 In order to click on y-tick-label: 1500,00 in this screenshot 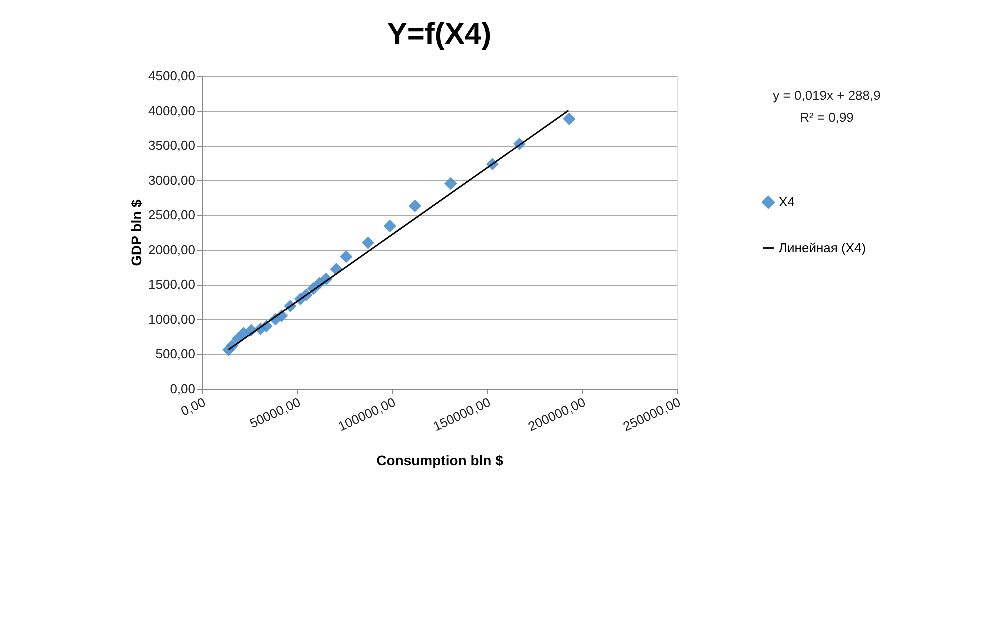, I will do `click(172, 284)`.